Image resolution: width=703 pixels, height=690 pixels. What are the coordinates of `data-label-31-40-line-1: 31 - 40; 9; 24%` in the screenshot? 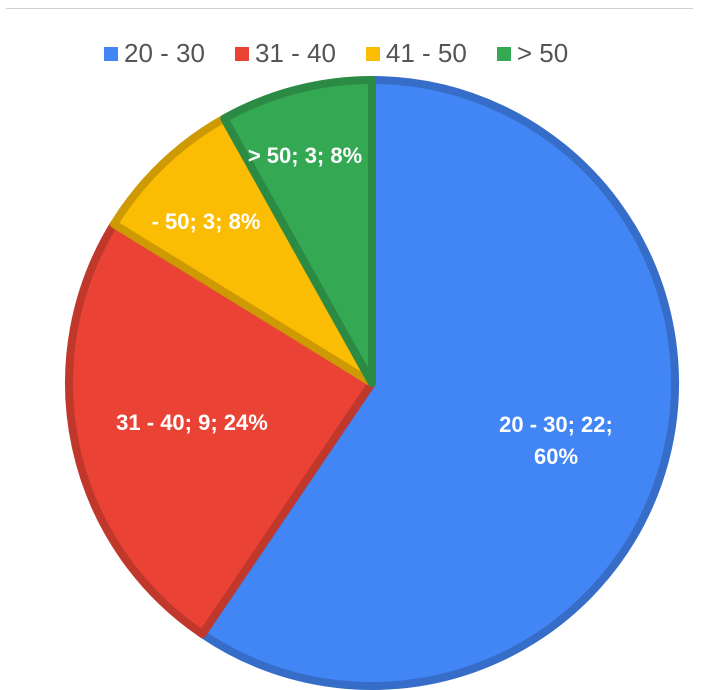 It's located at (192, 422).